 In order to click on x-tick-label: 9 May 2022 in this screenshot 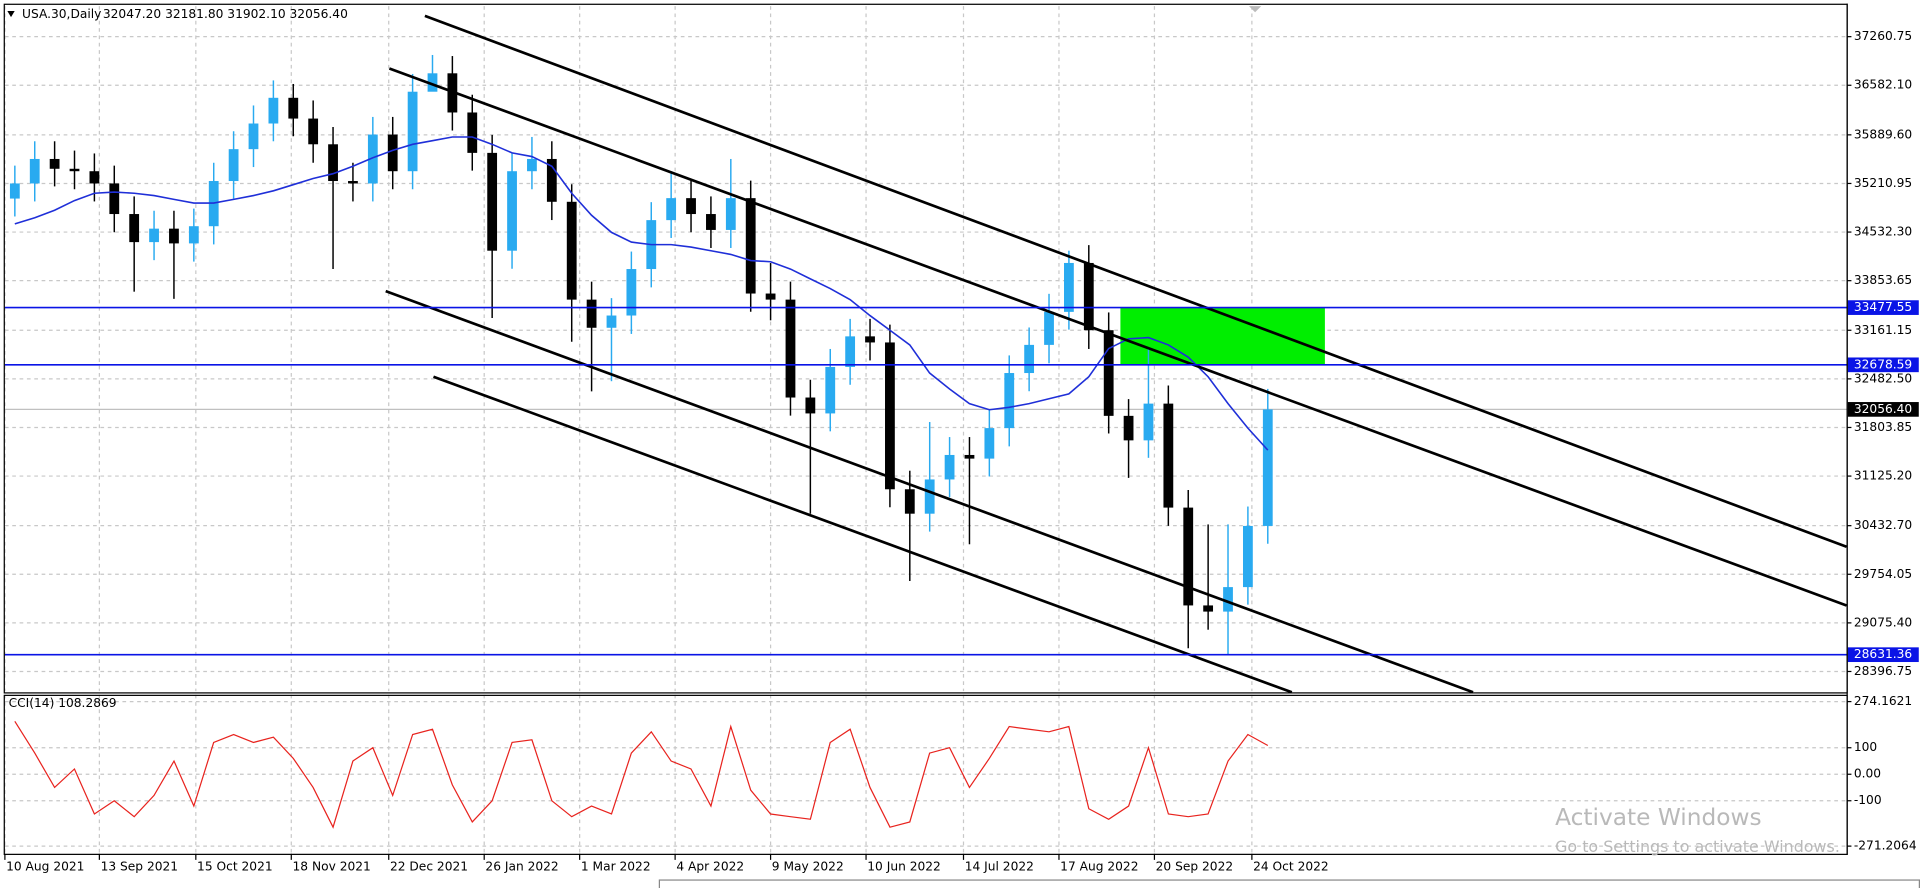, I will do `click(808, 867)`.